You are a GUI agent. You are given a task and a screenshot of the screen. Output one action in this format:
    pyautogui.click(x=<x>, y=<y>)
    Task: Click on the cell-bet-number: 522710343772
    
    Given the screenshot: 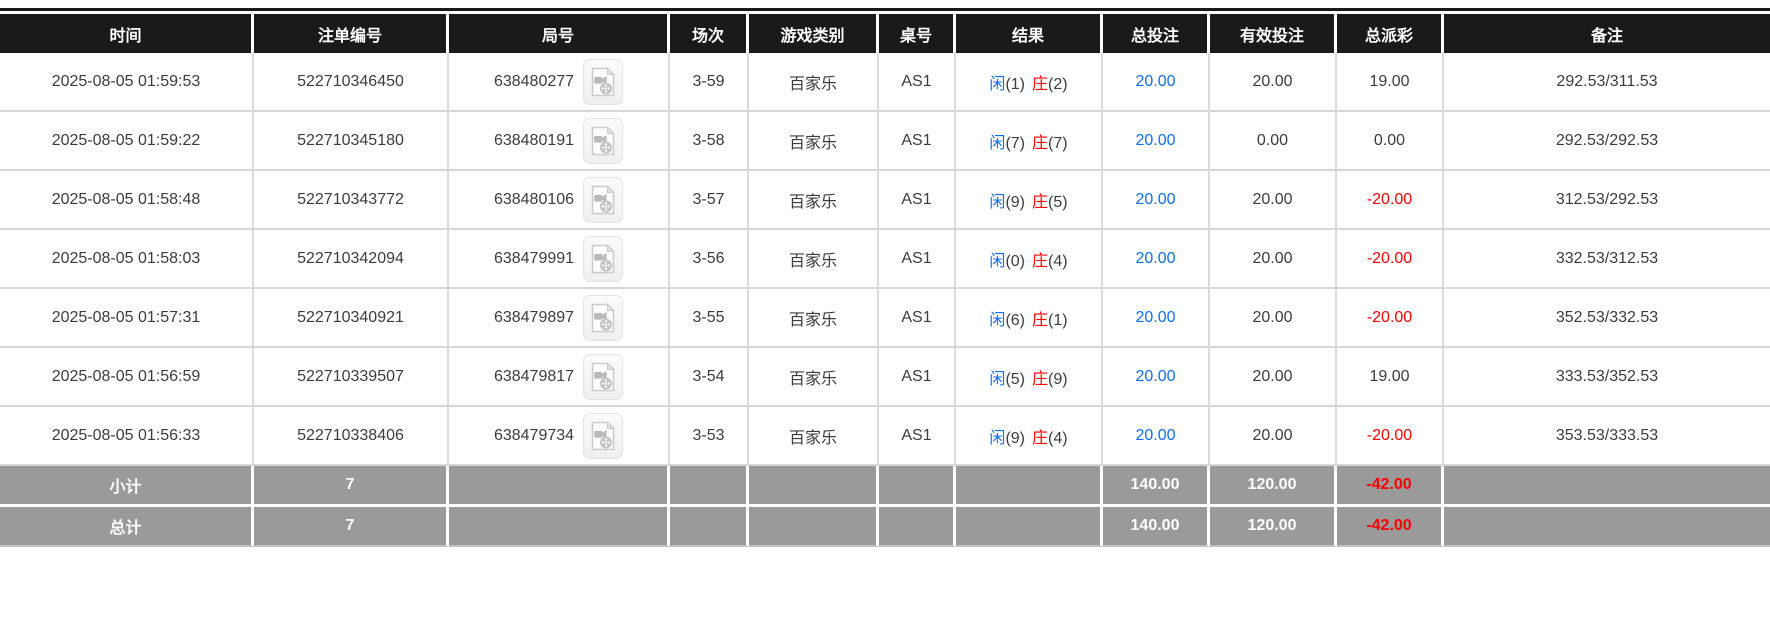 What is the action you would take?
    pyautogui.click(x=351, y=200)
    